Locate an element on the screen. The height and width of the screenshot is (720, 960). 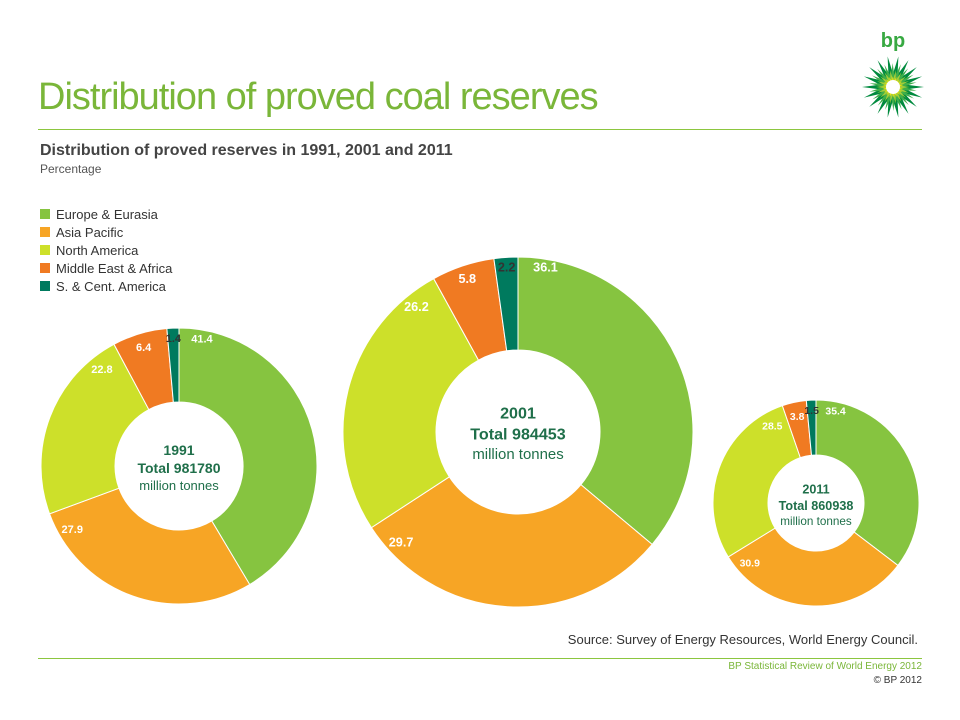
data-label-europe-eurasia: 35.4 is located at coordinates (835, 411).